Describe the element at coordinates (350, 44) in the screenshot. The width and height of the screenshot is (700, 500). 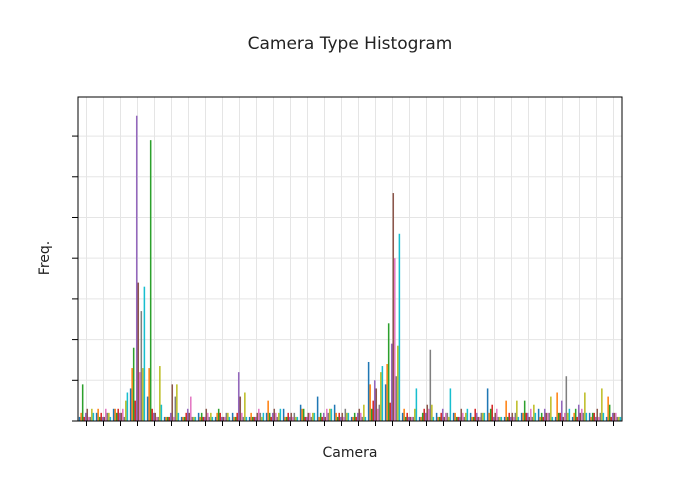
I see `chart-title: Camera Type Histogram` at that location.